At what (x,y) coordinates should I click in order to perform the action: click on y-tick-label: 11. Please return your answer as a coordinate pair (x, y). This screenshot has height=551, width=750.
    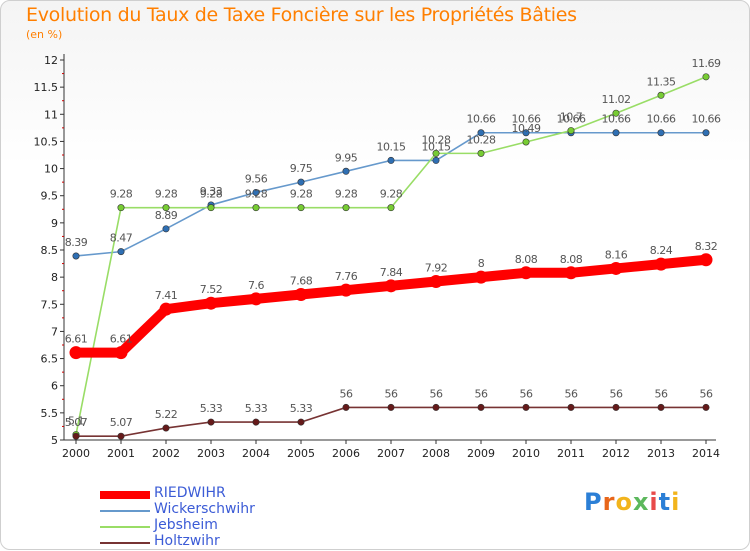
    Looking at the image, I should click on (51, 114).